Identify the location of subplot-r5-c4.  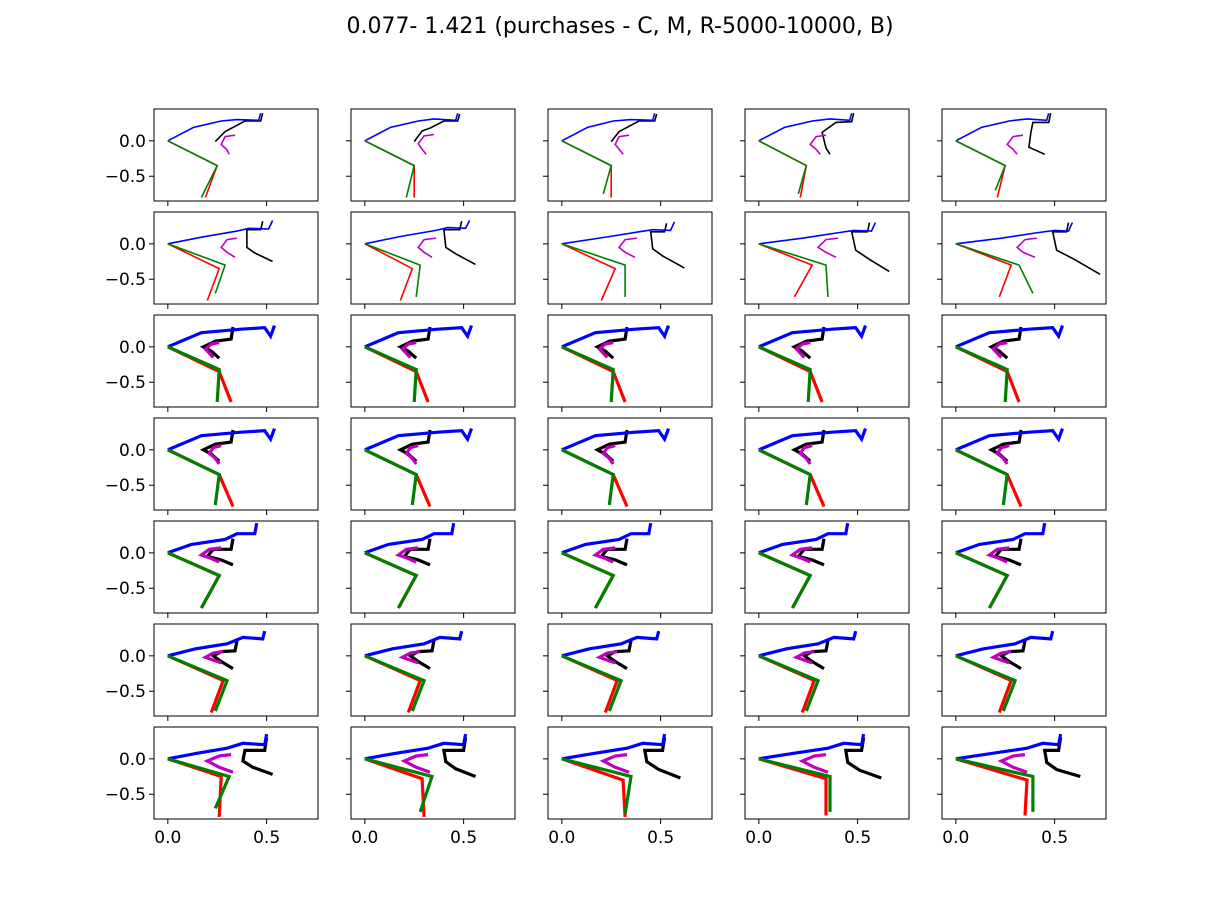
(825, 569).